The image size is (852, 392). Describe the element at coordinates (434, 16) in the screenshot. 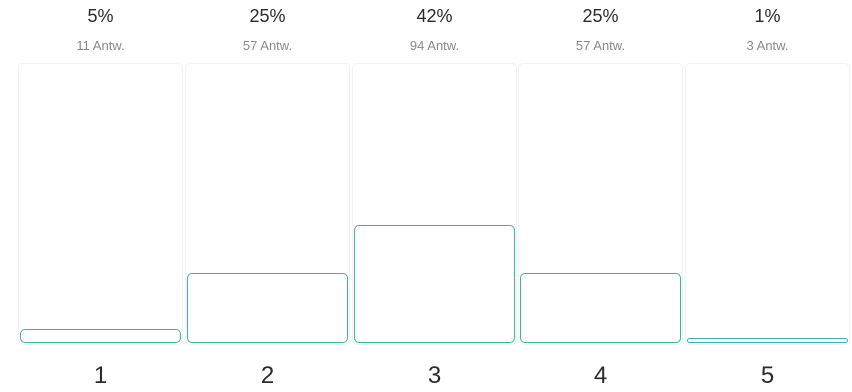

I see `percent-label: 42%` at that location.